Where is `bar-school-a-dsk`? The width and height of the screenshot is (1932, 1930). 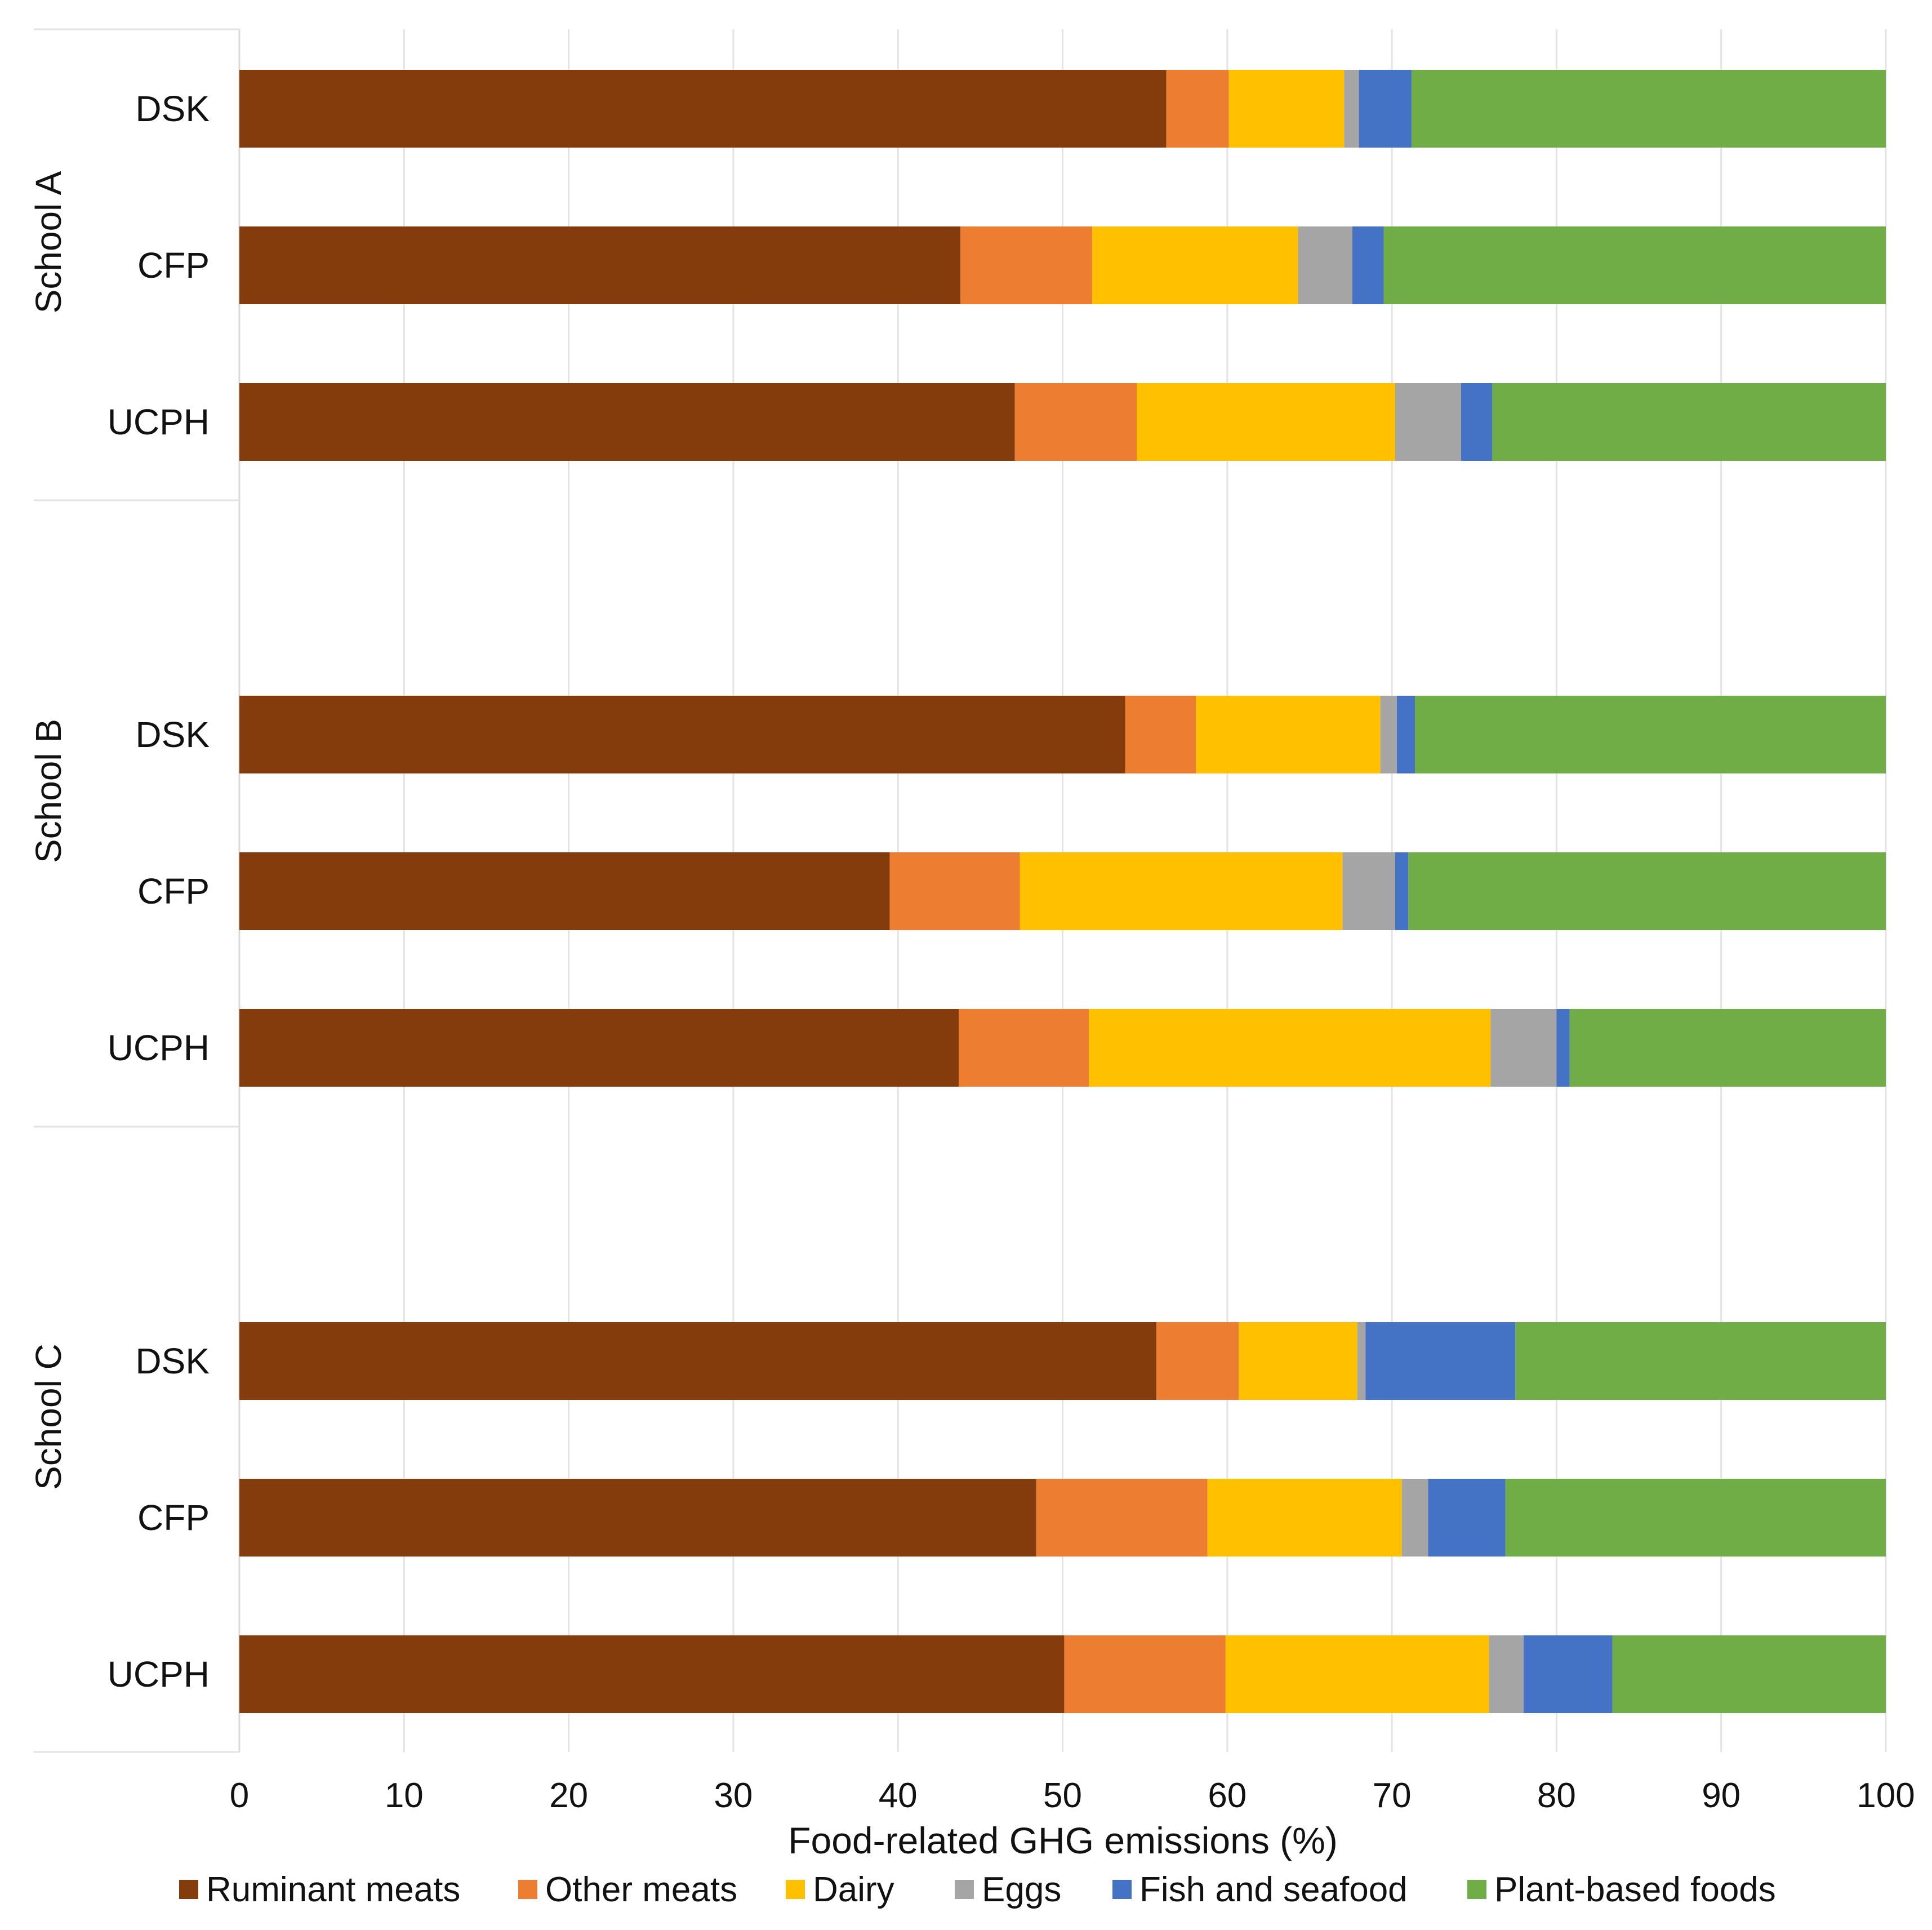 bar-school-a-dsk is located at coordinates (1062, 109).